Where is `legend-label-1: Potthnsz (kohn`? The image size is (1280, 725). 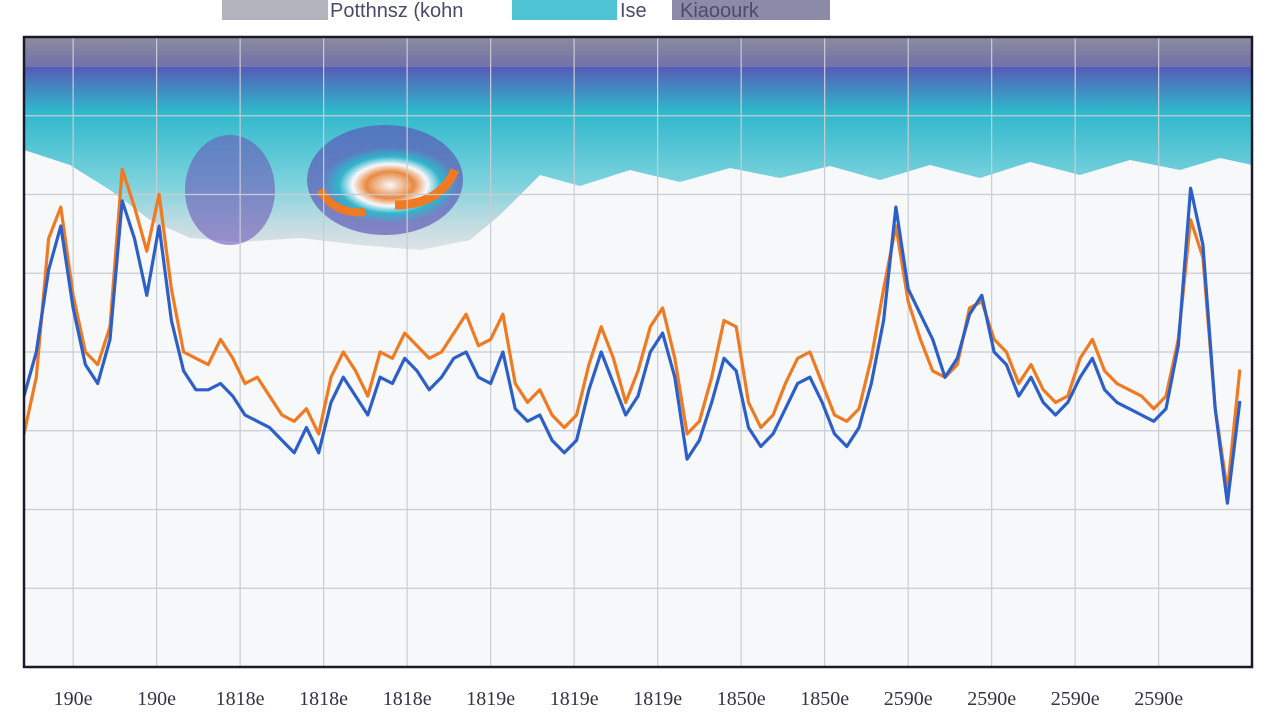 legend-label-1: Potthnsz (kohn is located at coordinates (396, 11).